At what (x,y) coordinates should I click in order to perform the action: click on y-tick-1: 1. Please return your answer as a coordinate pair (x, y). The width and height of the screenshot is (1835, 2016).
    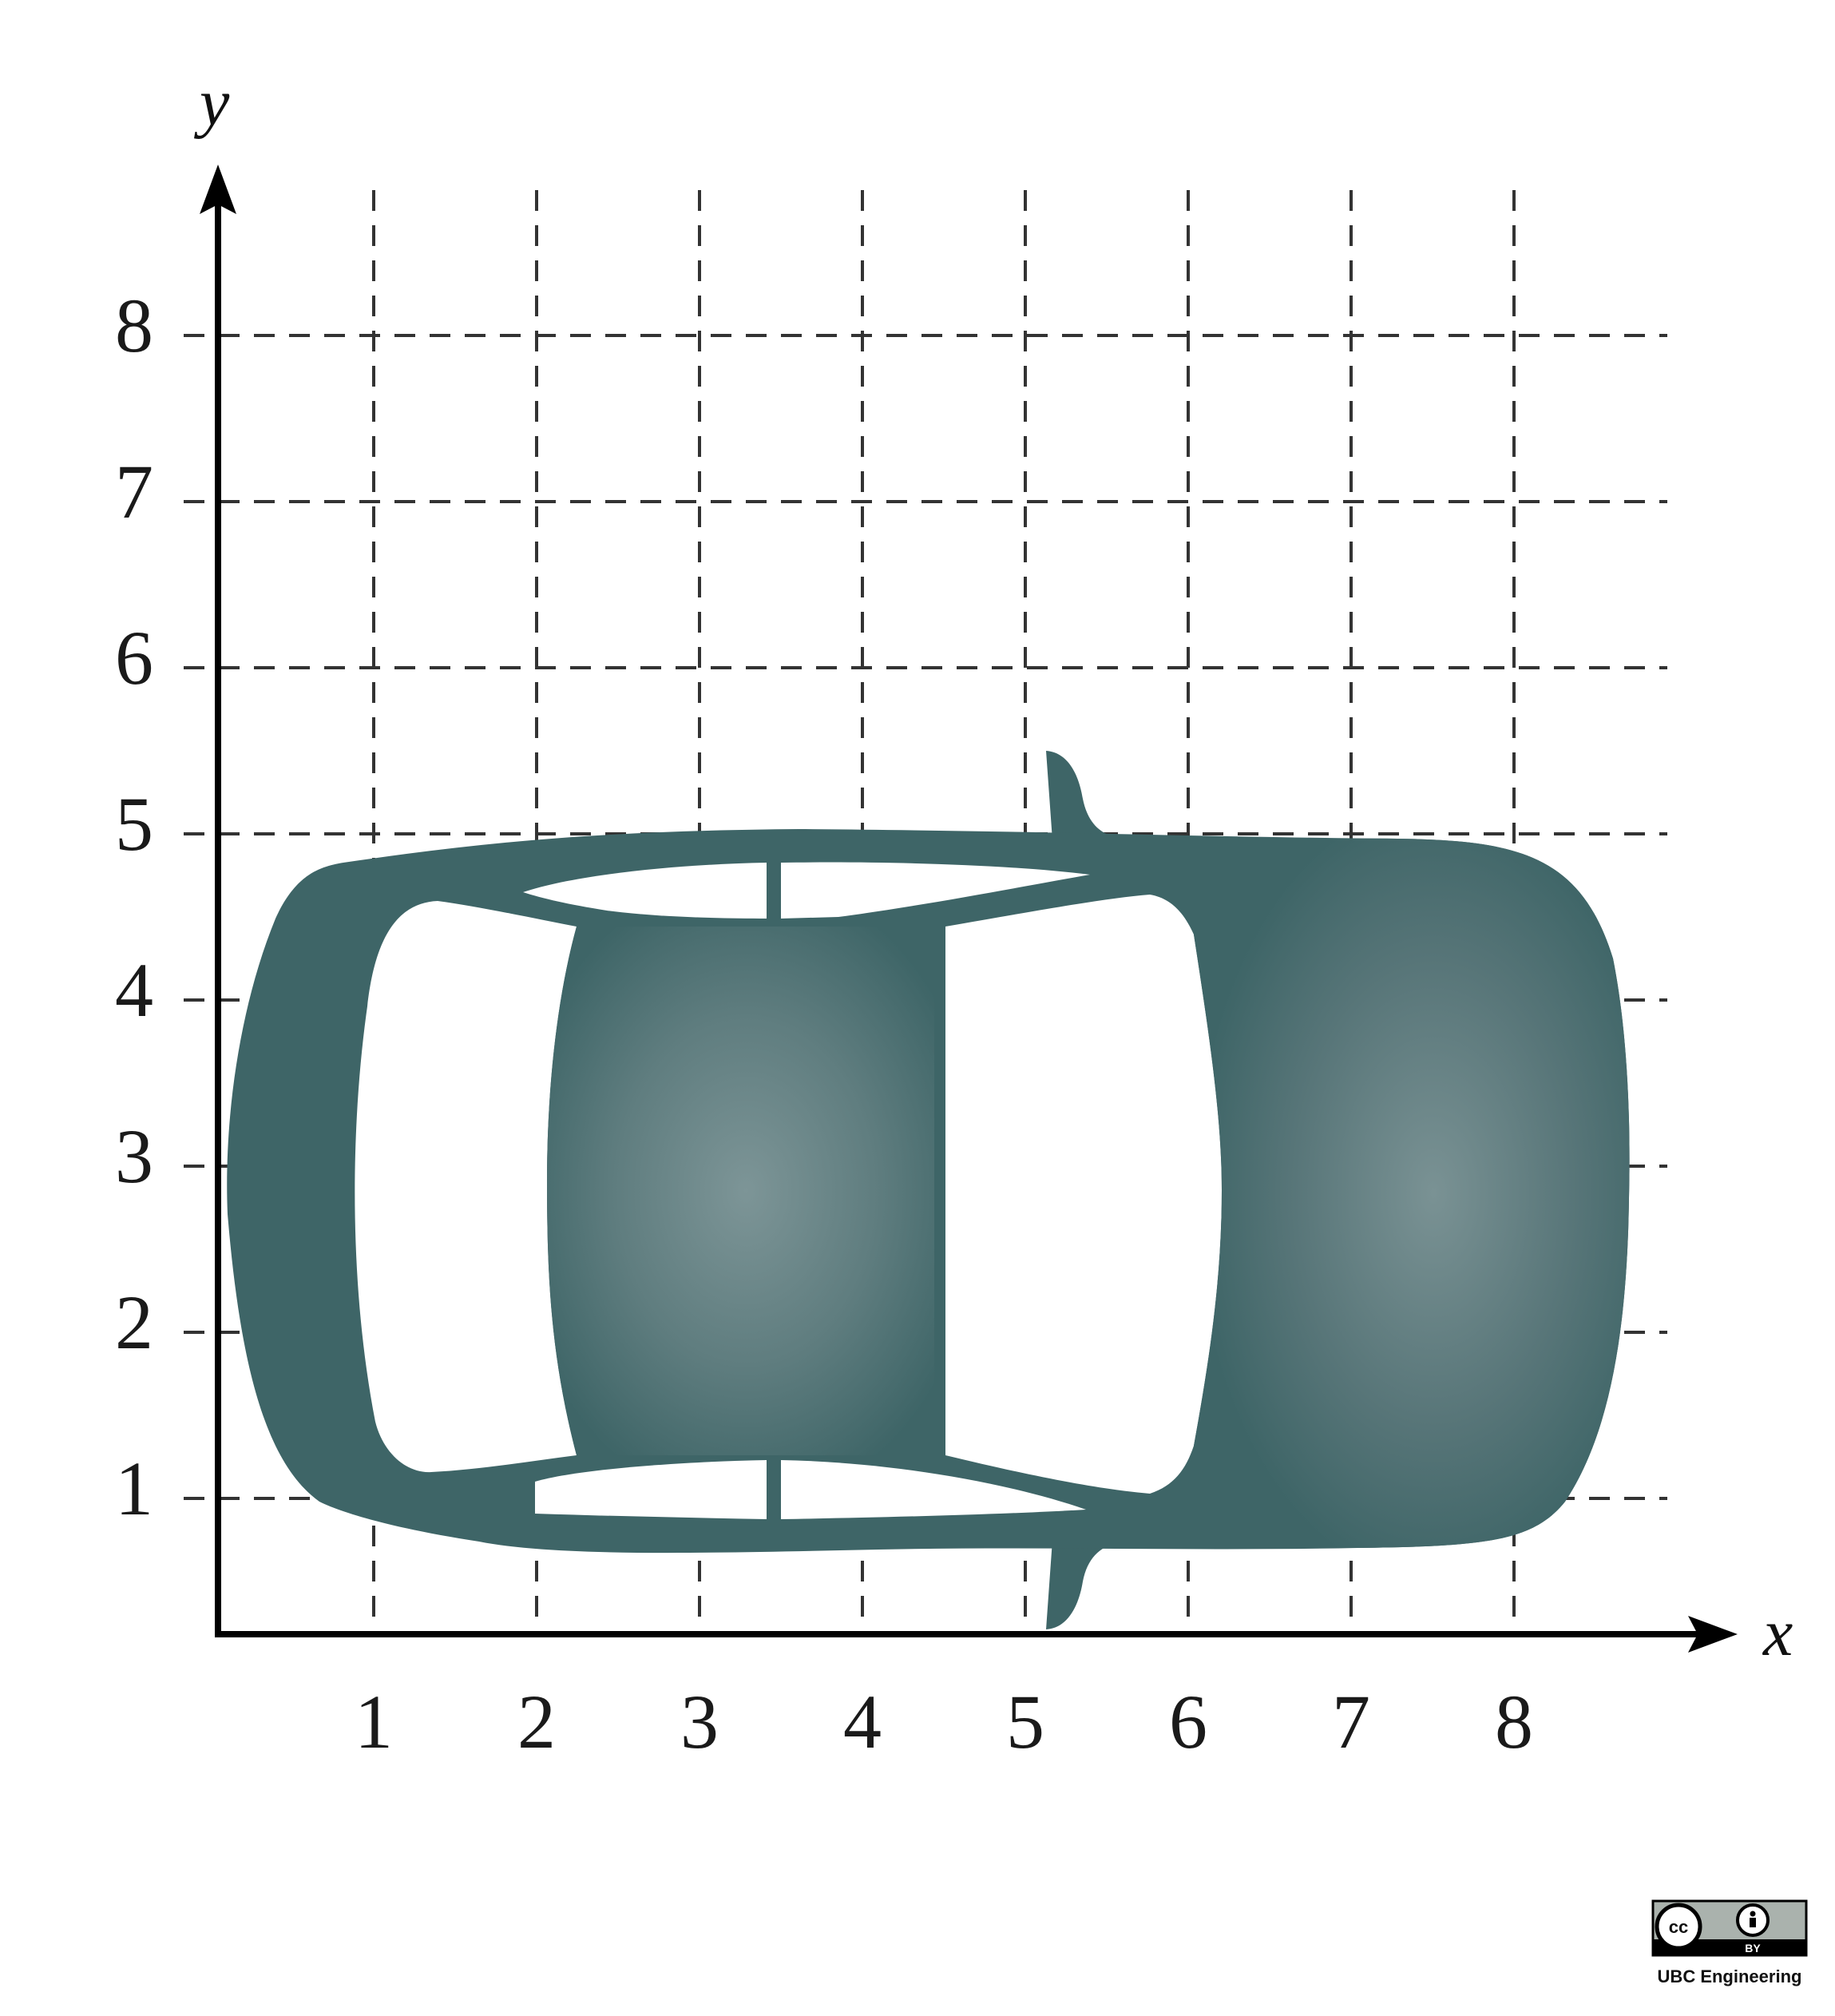
    Looking at the image, I should click on (134, 1488).